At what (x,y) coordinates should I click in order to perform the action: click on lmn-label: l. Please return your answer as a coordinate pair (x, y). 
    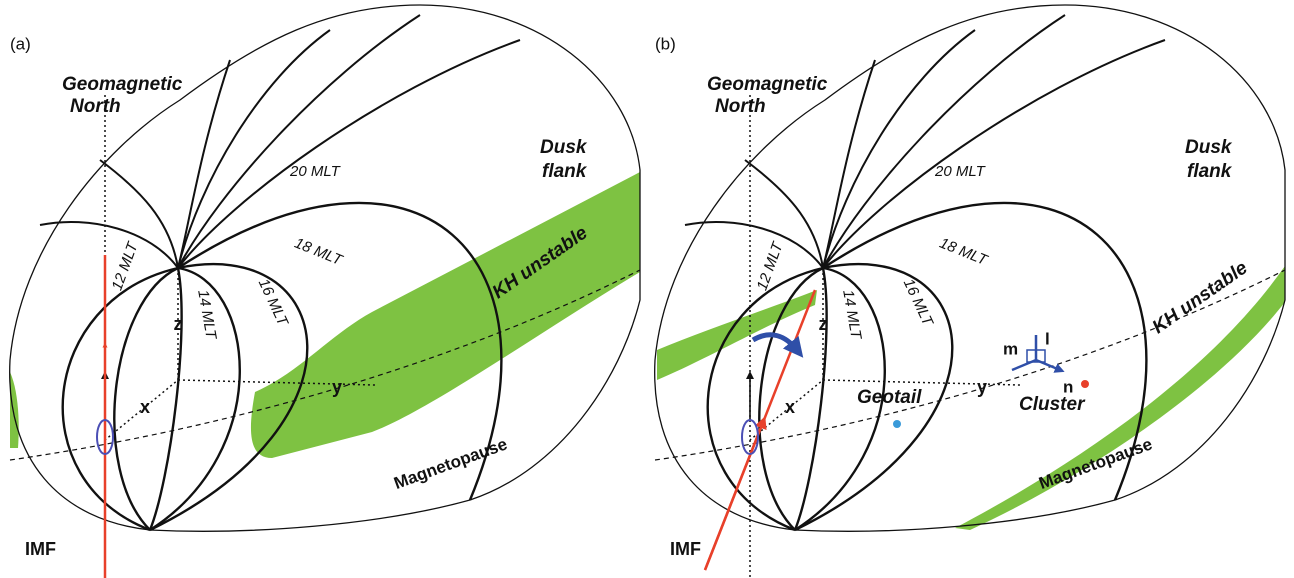
    Looking at the image, I should click on (1047, 338).